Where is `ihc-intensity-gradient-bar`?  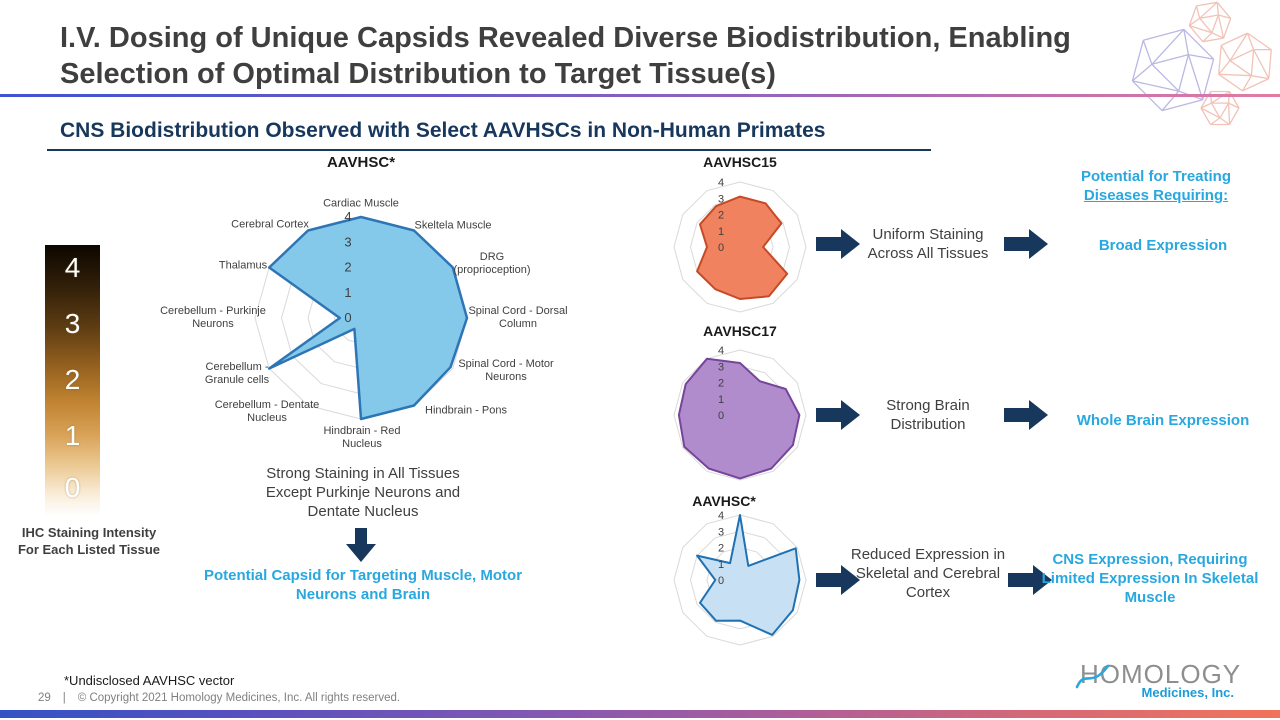
ihc-intensity-gradient-bar is located at coordinates (72, 380).